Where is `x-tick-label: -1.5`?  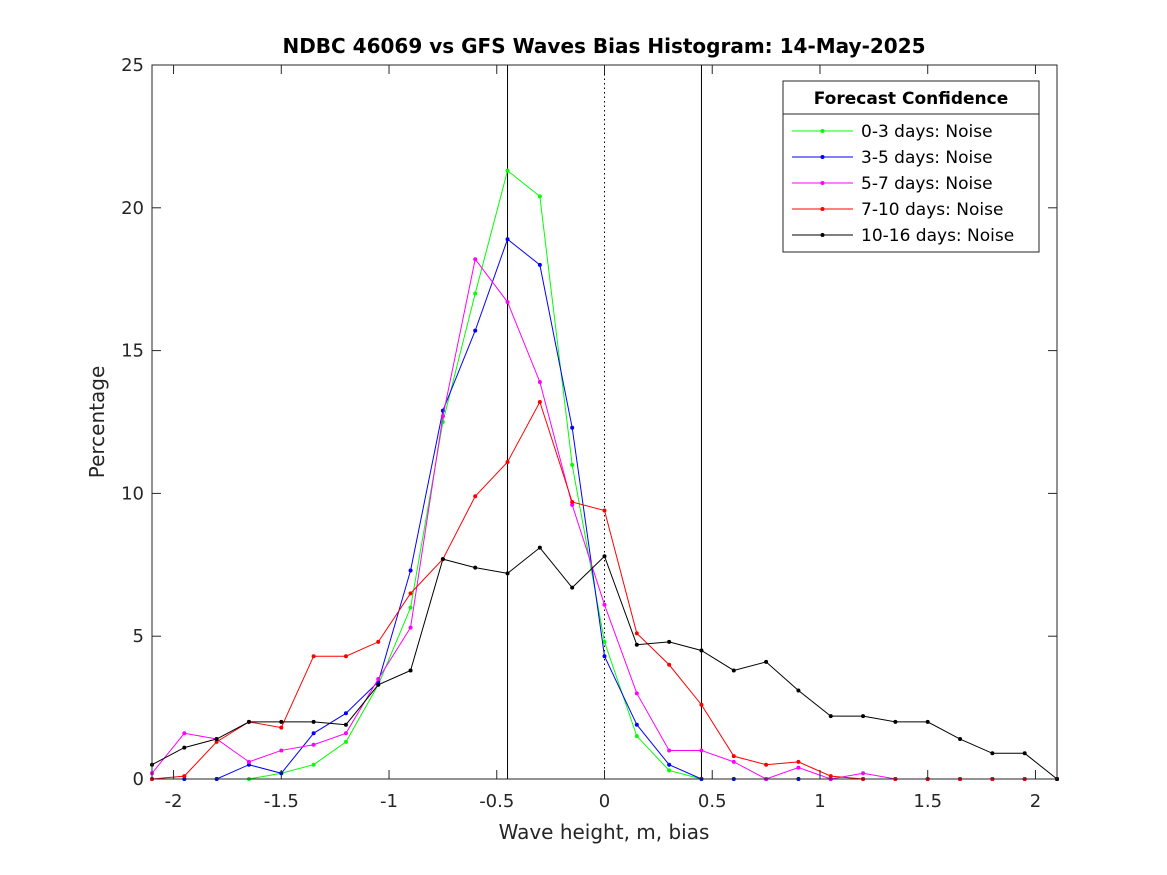 x-tick-label: -1.5 is located at coordinates (281, 801).